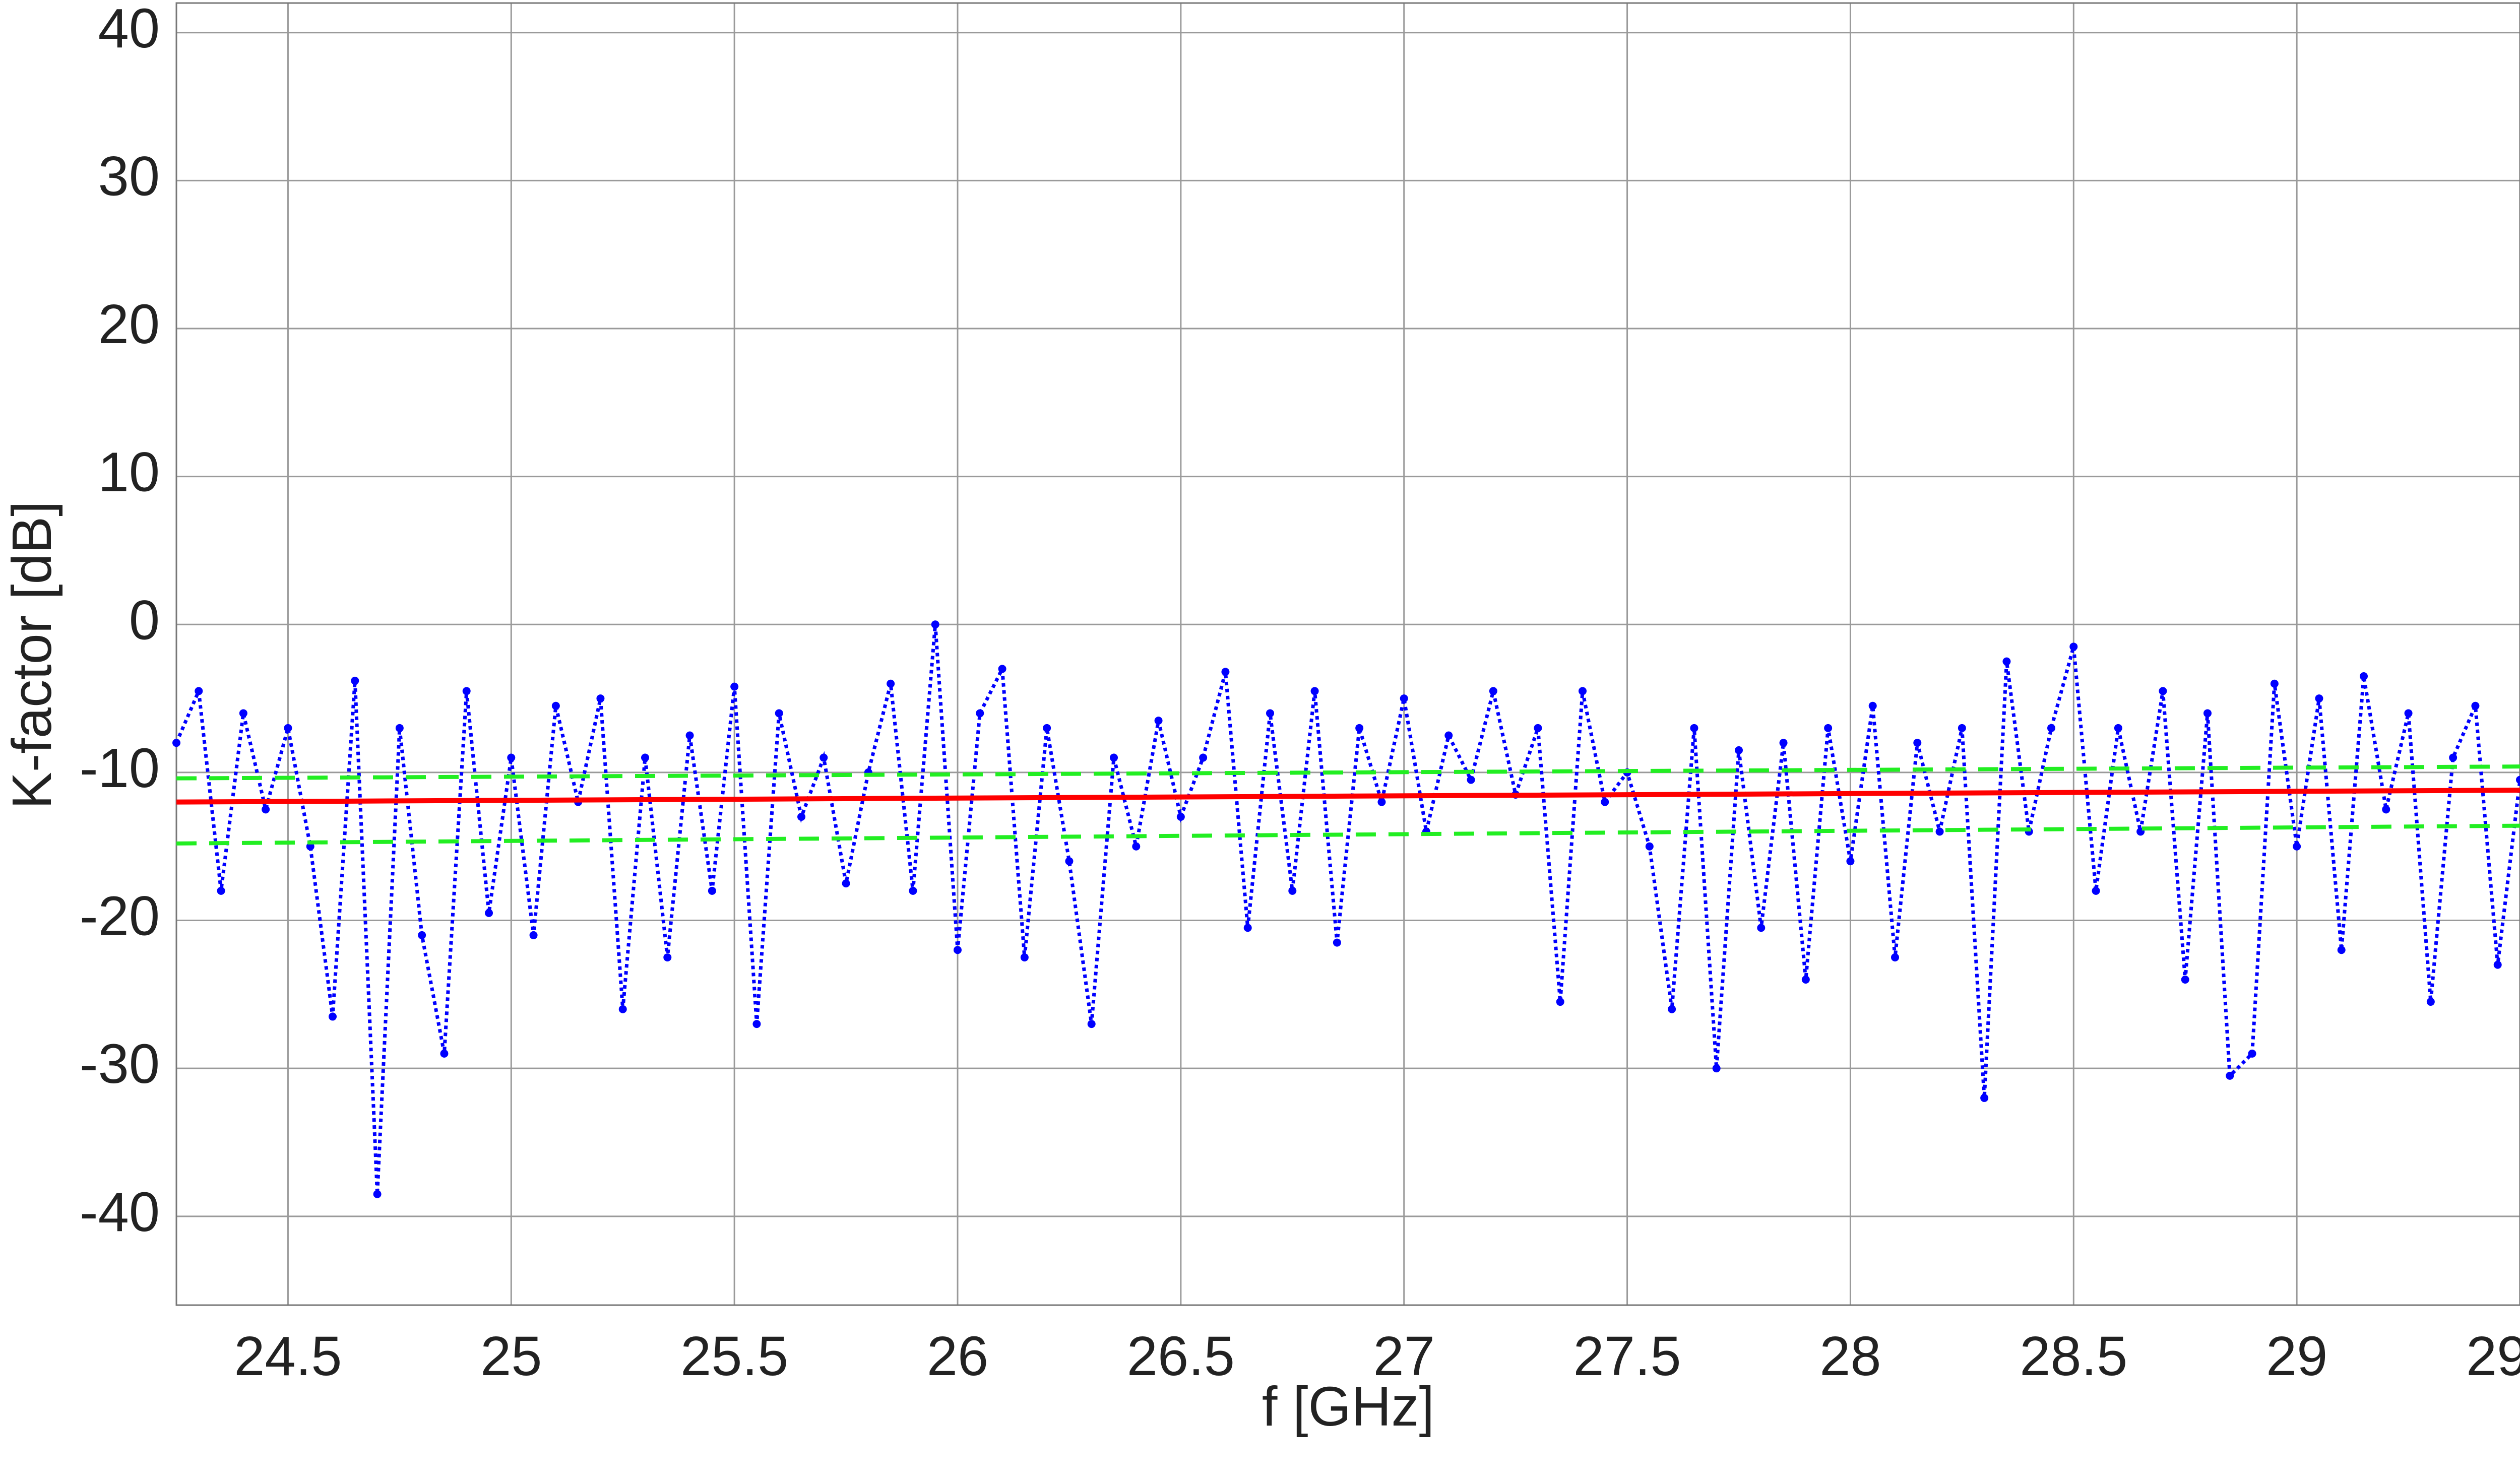  What do you see at coordinates (1348, 1407) in the screenshot?
I see `x-axis-label: f [GHz]` at bounding box center [1348, 1407].